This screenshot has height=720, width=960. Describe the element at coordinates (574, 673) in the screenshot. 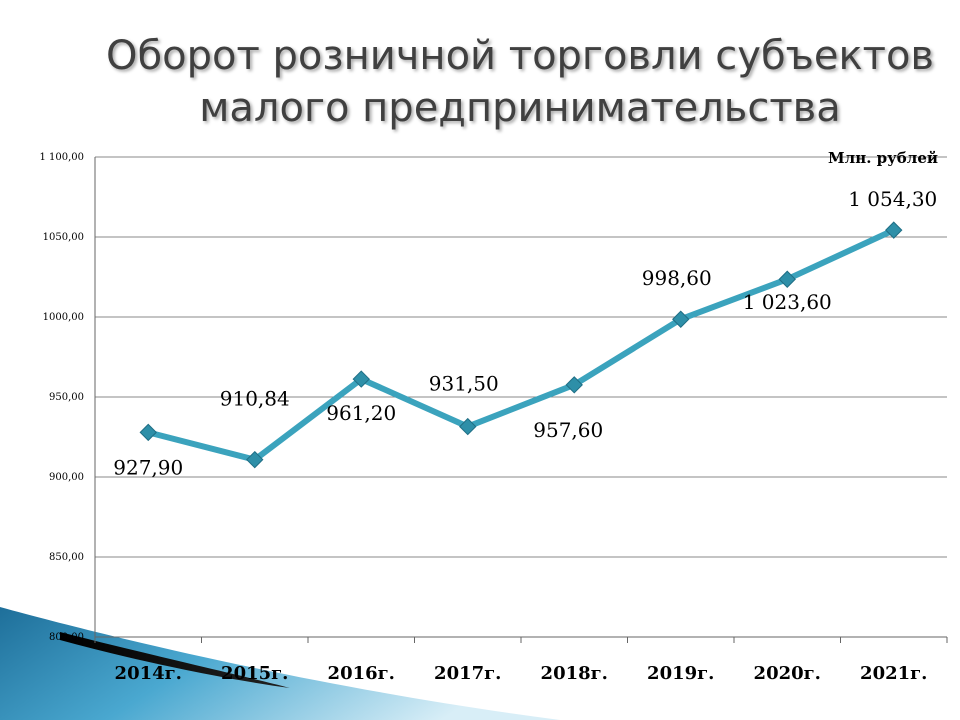

I see `x-tick-label: 2018г.` at that location.